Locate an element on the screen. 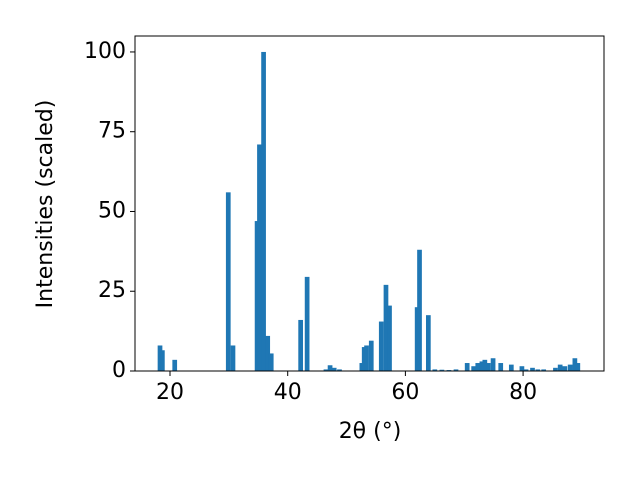  y-tick-label: 75 is located at coordinates (112, 131).